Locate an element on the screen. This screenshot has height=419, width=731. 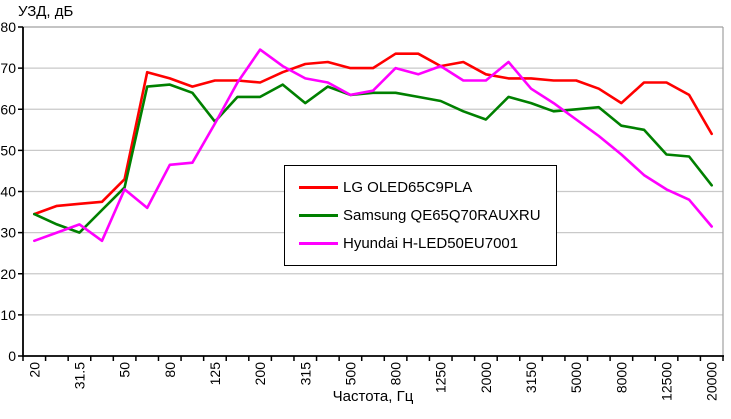
legend-item-hyundai: Hyundai H-LED50EU7001 is located at coordinates (427, 244).